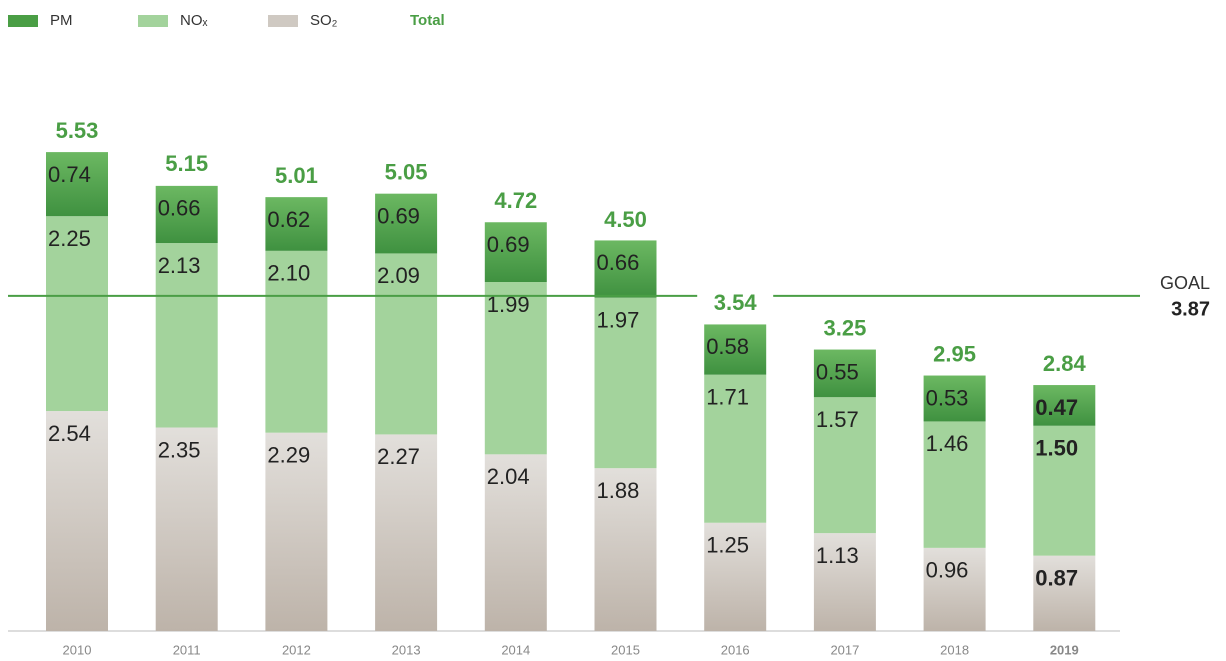 The width and height of the screenshot is (1226, 661). I want to click on total-label: 5.01, so click(296, 175).